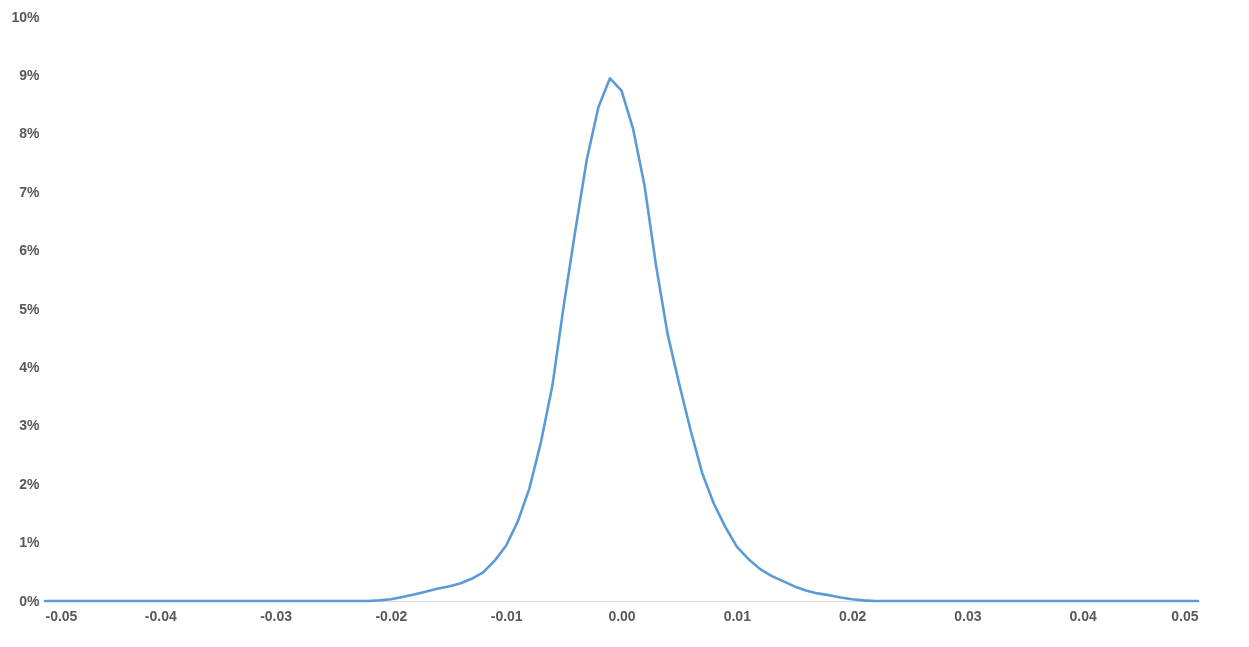 This screenshot has width=1249, height=647. What do you see at coordinates (30, 191) in the screenshot?
I see `y-tick-label: 7%` at bounding box center [30, 191].